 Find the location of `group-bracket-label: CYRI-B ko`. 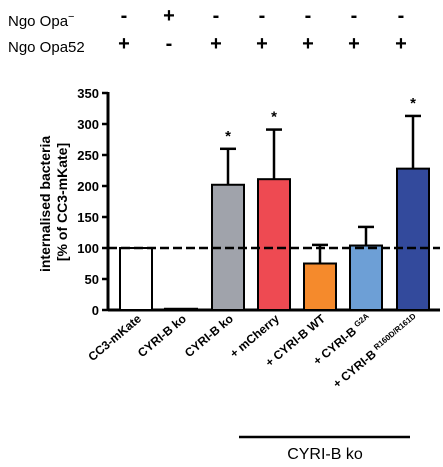

group-bracket-label: CYRI-B ko is located at coordinates (325, 454).